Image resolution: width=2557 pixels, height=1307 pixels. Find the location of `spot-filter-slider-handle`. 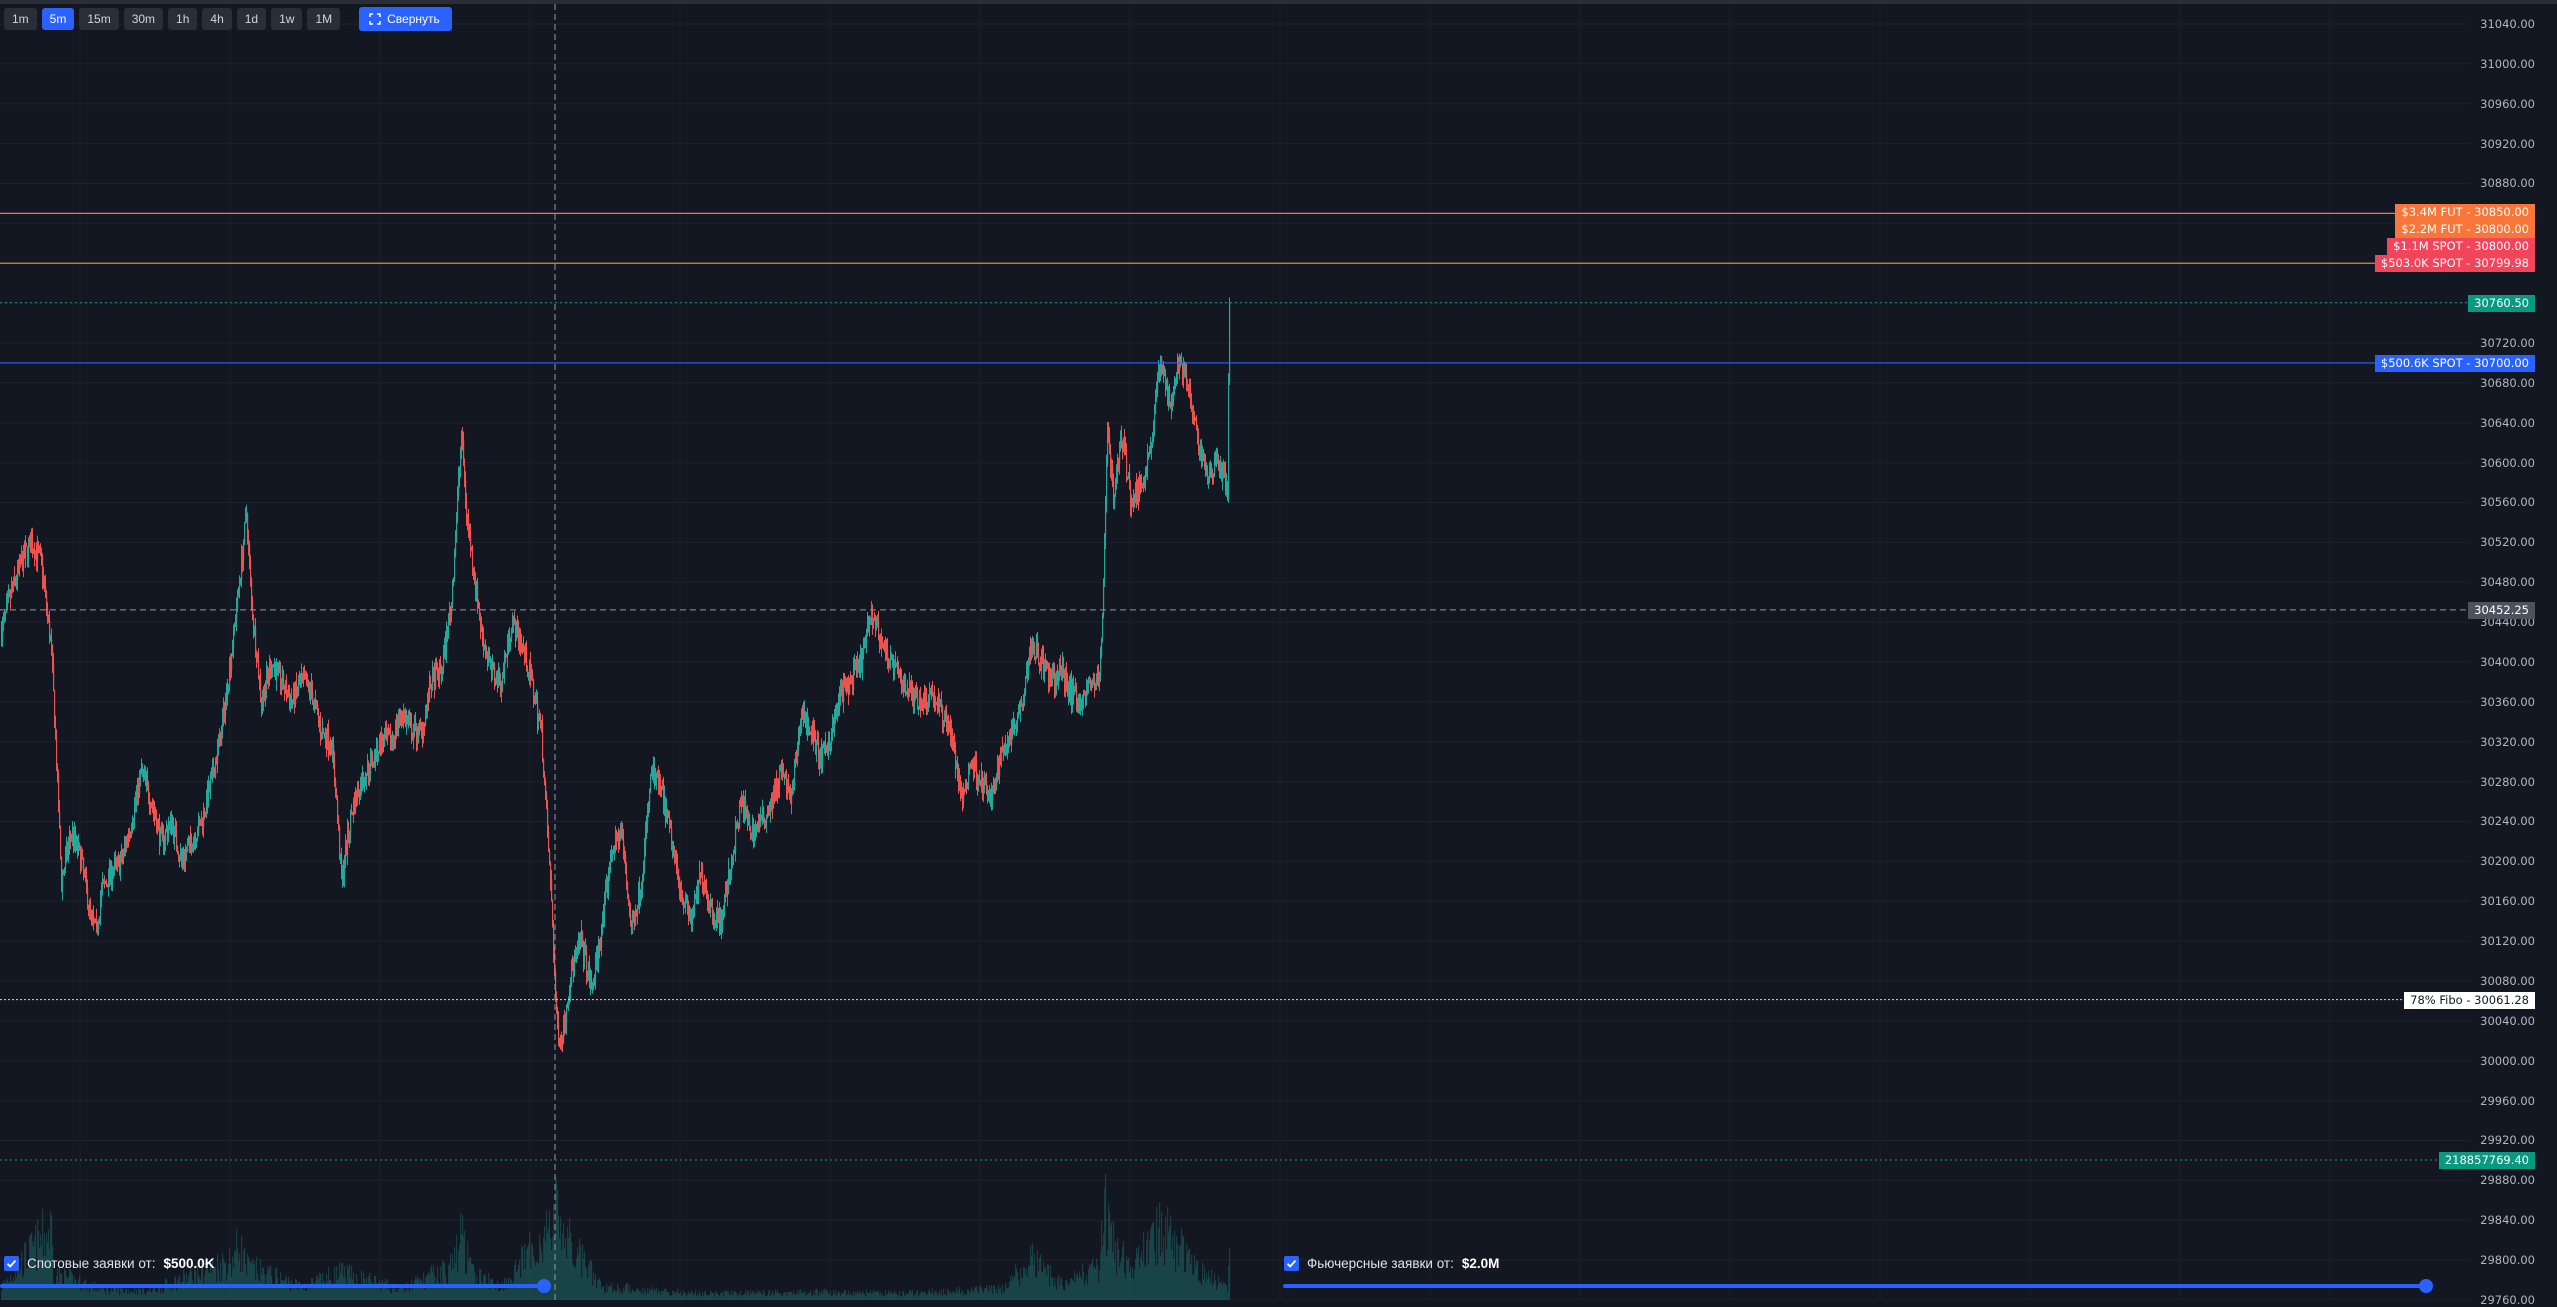

spot-filter-slider-handle is located at coordinates (544, 1286).